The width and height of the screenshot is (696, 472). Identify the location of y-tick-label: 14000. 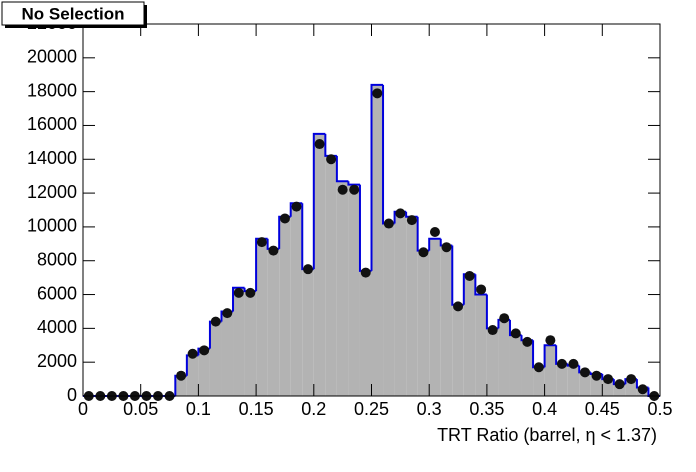
(52, 158).